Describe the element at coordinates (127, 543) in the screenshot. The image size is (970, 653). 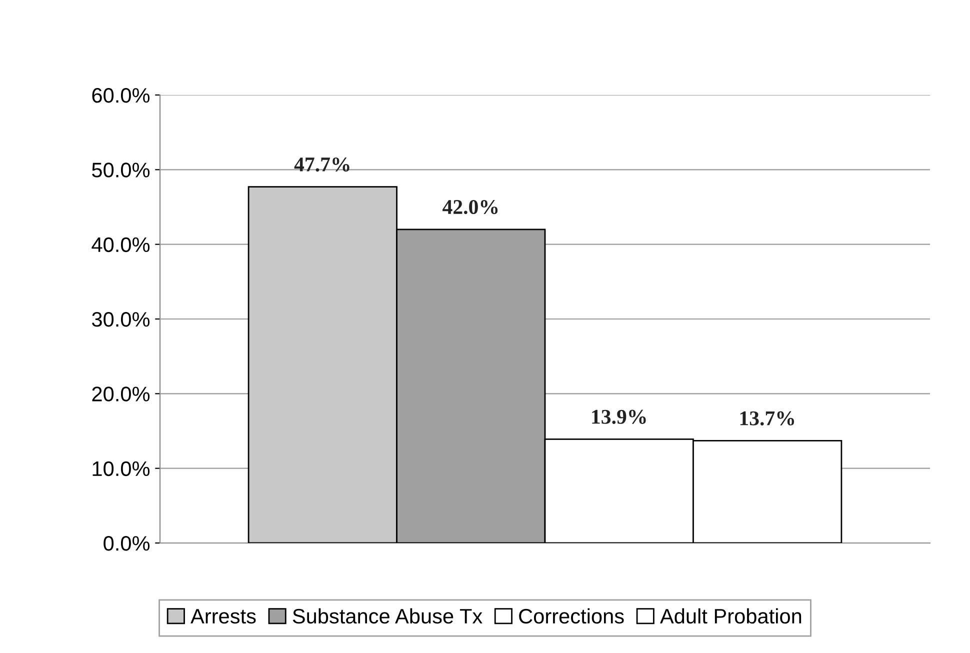
I see `y-tick-label: 0.0%` at that location.